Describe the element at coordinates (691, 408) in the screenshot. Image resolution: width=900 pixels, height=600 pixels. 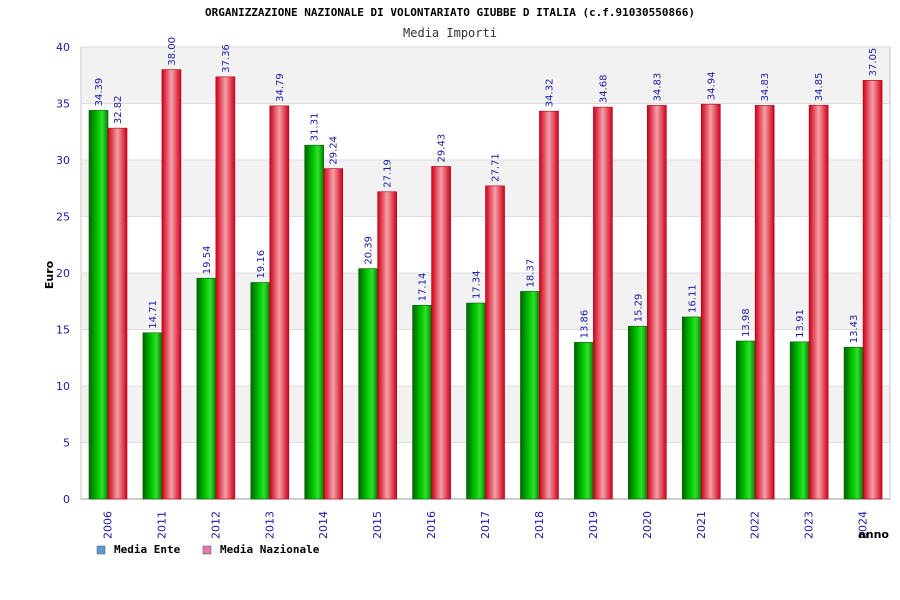
I see `bar-media-ente-2021` at that location.